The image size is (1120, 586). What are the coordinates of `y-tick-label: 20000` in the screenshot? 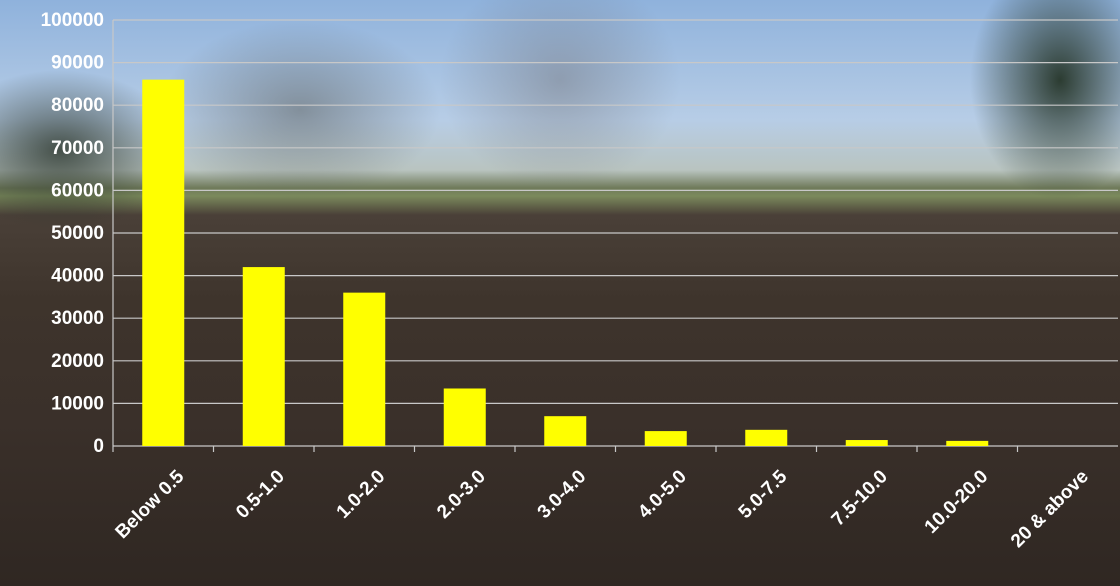 It's located at (77, 361).